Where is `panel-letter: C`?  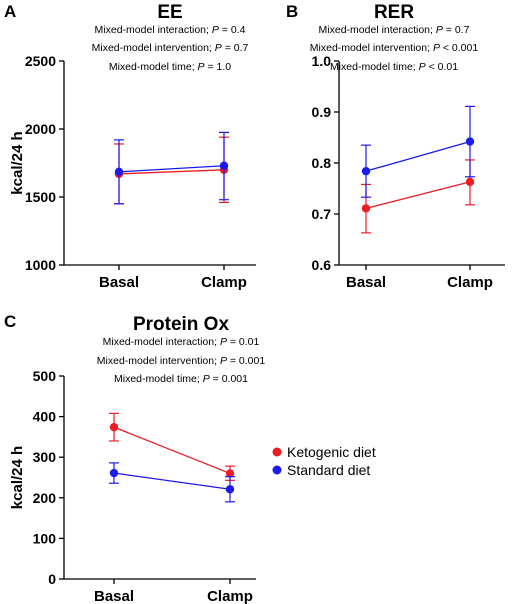
panel-letter: C is located at coordinates (10, 321).